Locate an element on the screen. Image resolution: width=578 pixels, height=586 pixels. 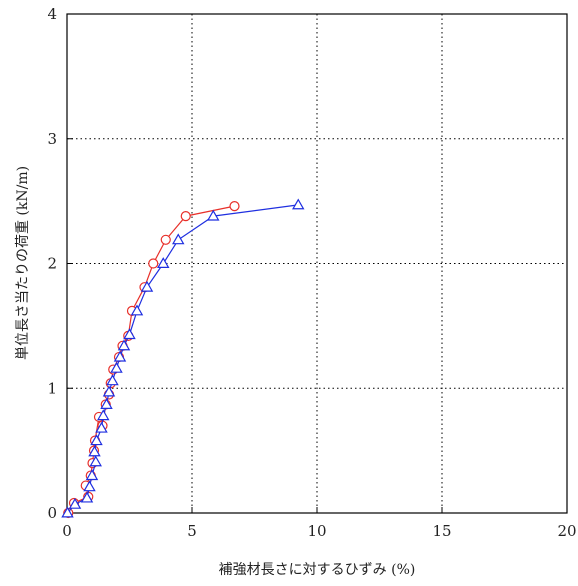
x-tick-label: 10 is located at coordinates (316, 531).